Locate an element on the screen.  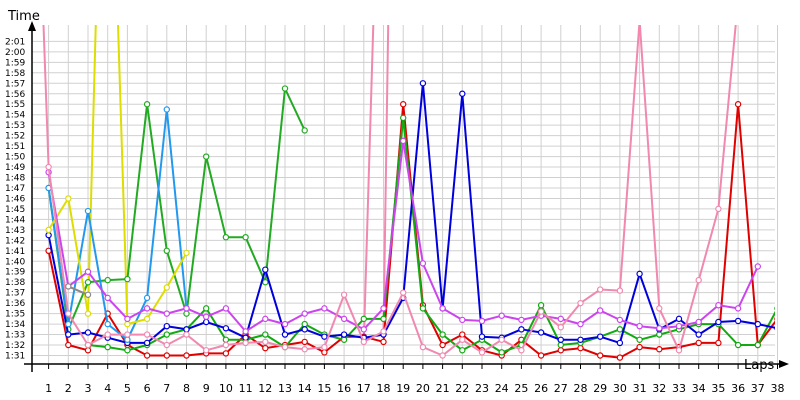
x-tick-label: 33 is located at coordinates (679, 388).